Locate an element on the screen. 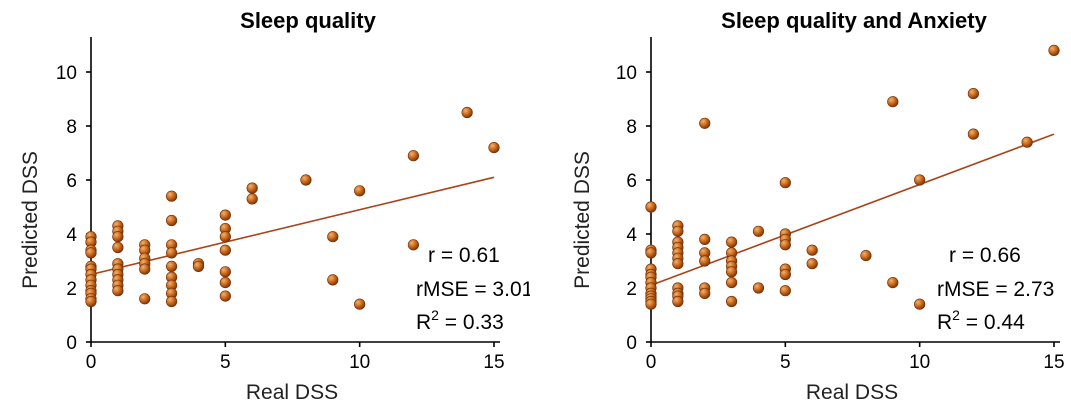 The image size is (1071, 409). r2-value: = 0.33 is located at coordinates (471, 322).